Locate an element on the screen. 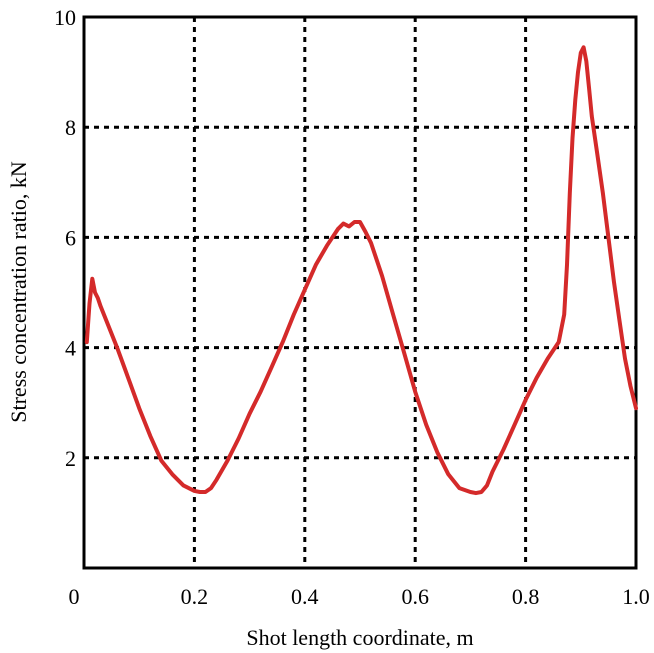 The height and width of the screenshot is (653, 654). y-tick-label: 4 is located at coordinates (70, 348).